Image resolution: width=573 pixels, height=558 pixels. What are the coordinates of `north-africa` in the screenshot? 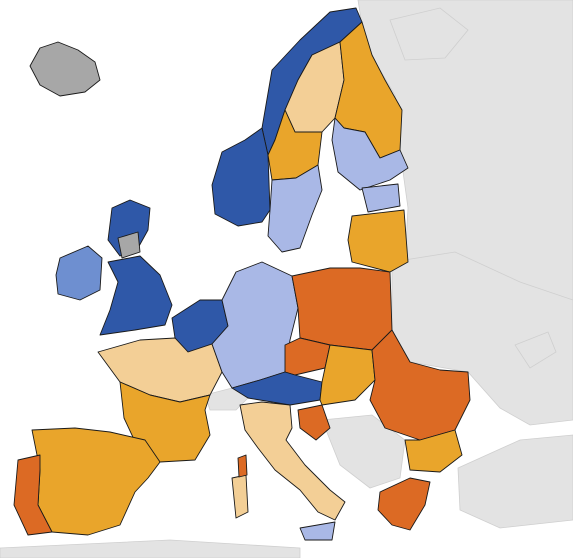 It's located at (150, 548).